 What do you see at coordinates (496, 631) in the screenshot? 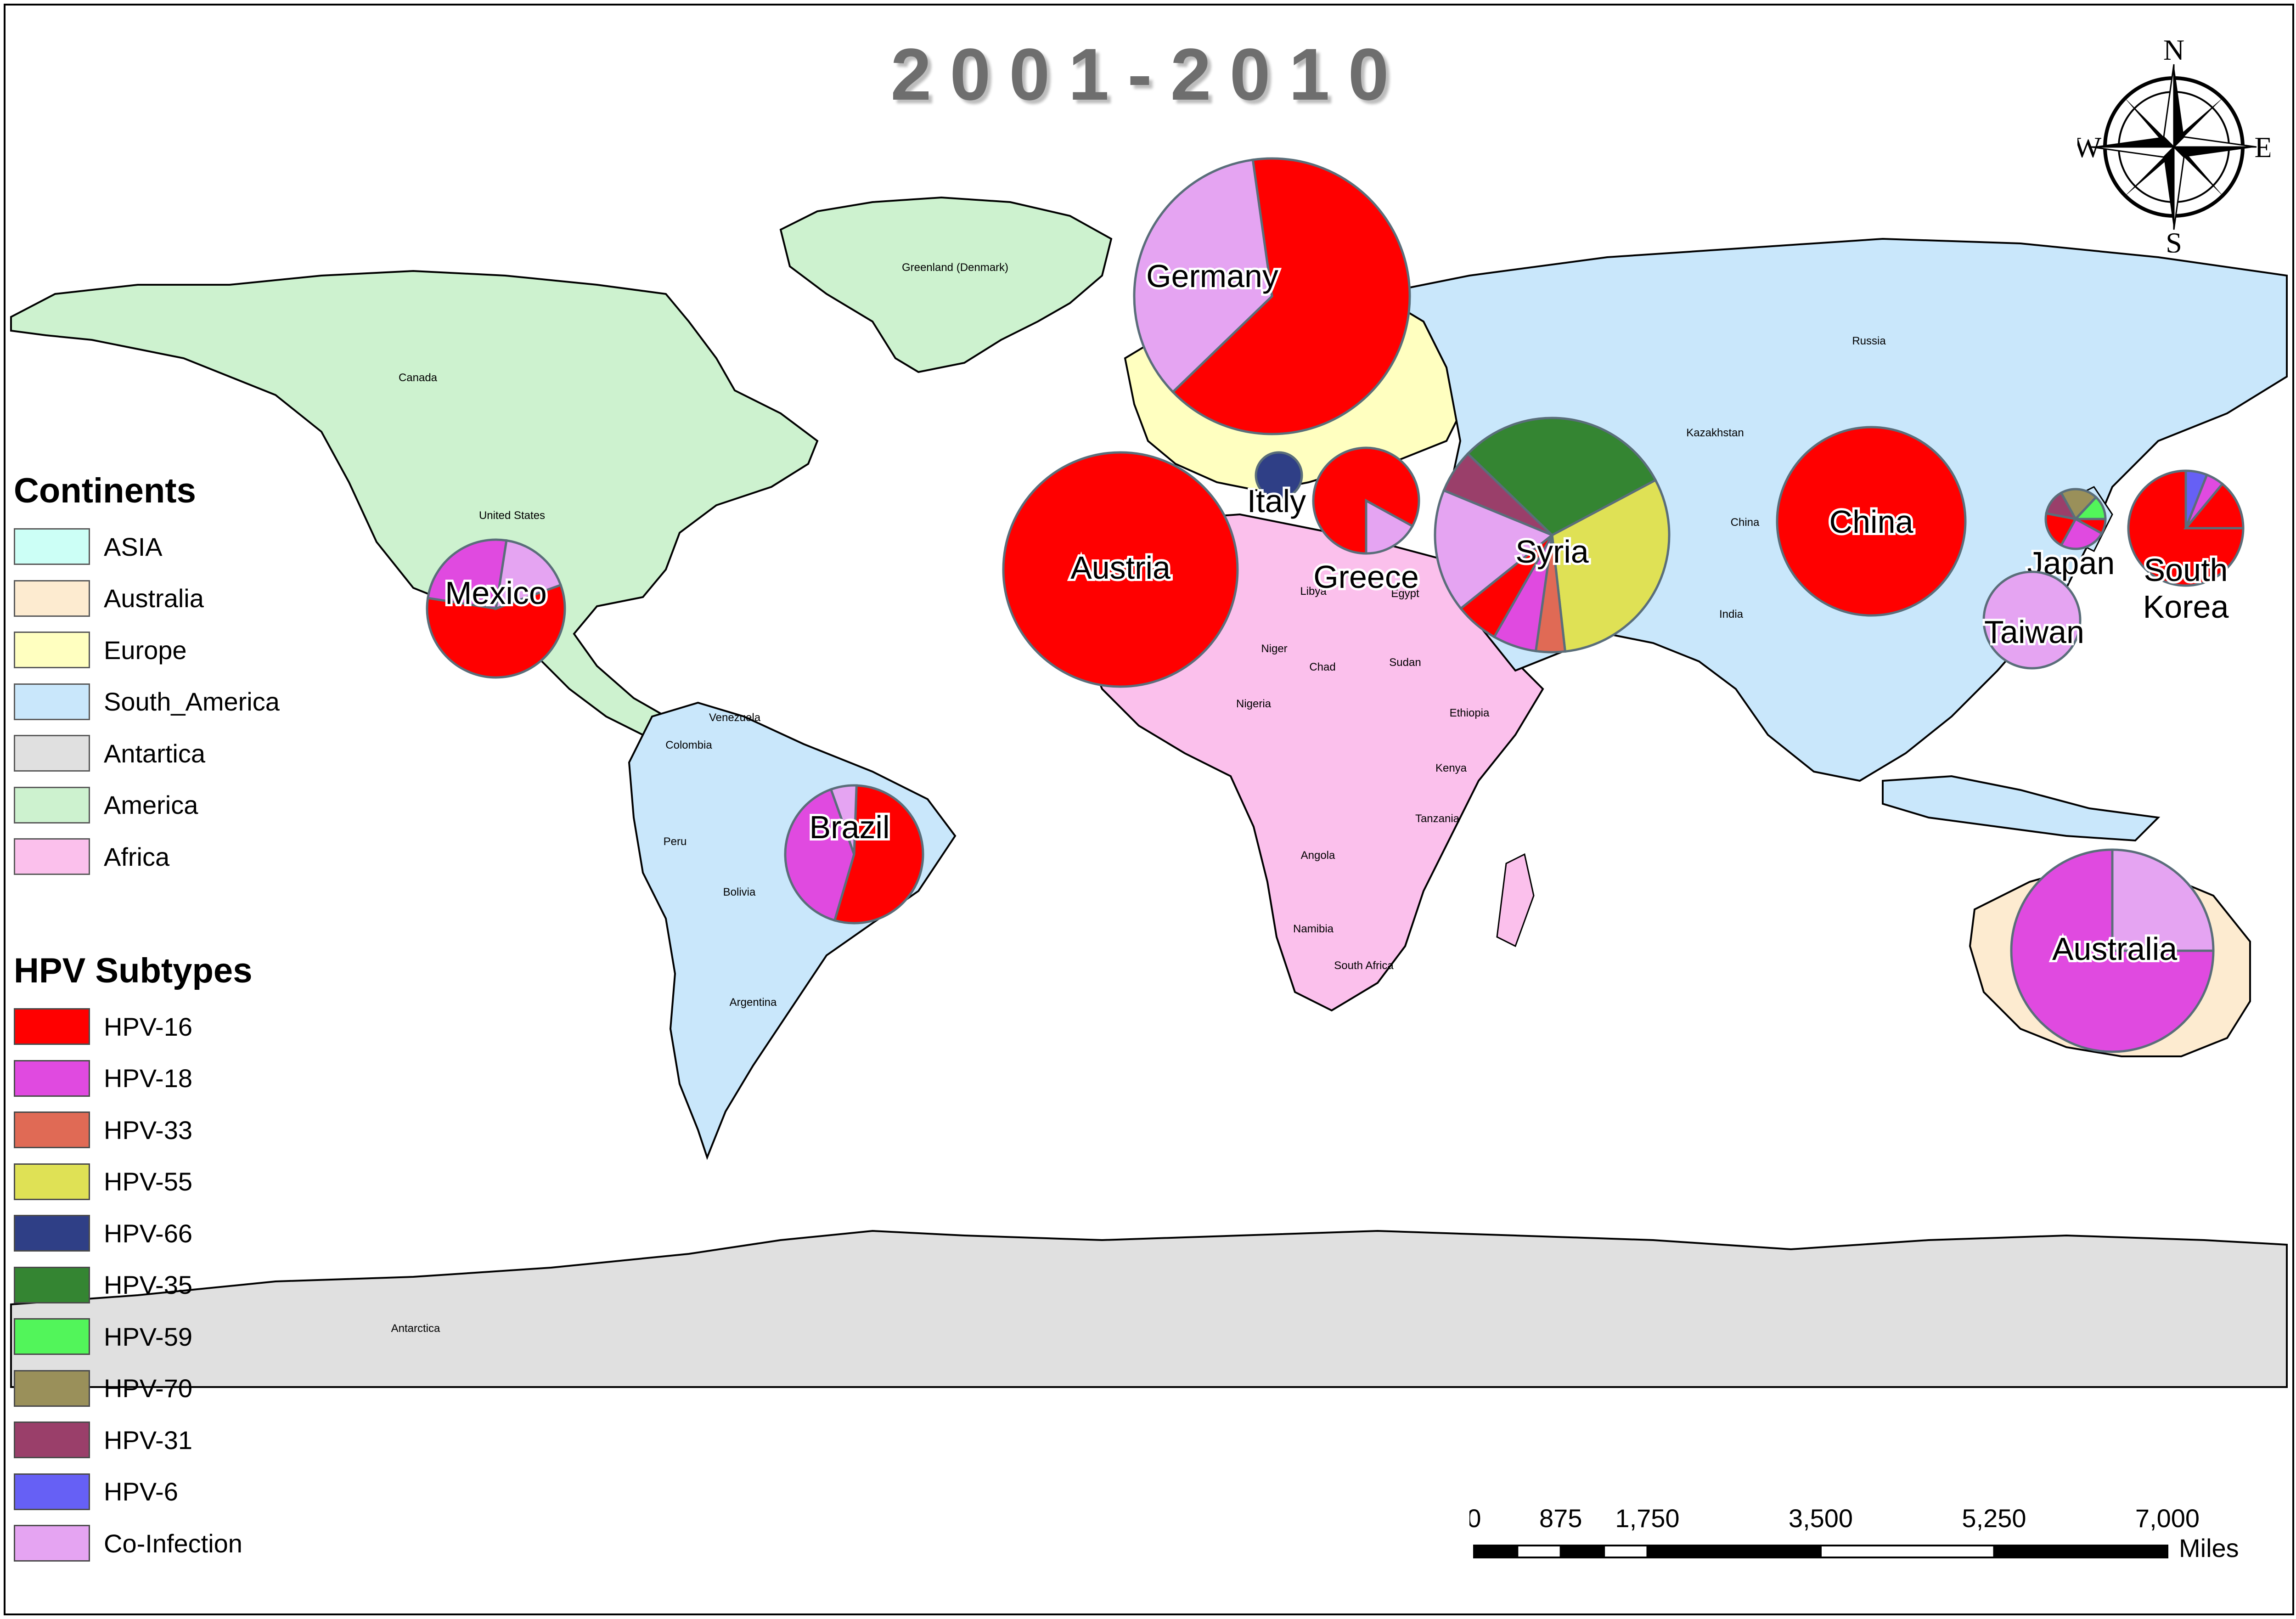
I see `pie-slice-mexico-hpv16` at bounding box center [496, 631].